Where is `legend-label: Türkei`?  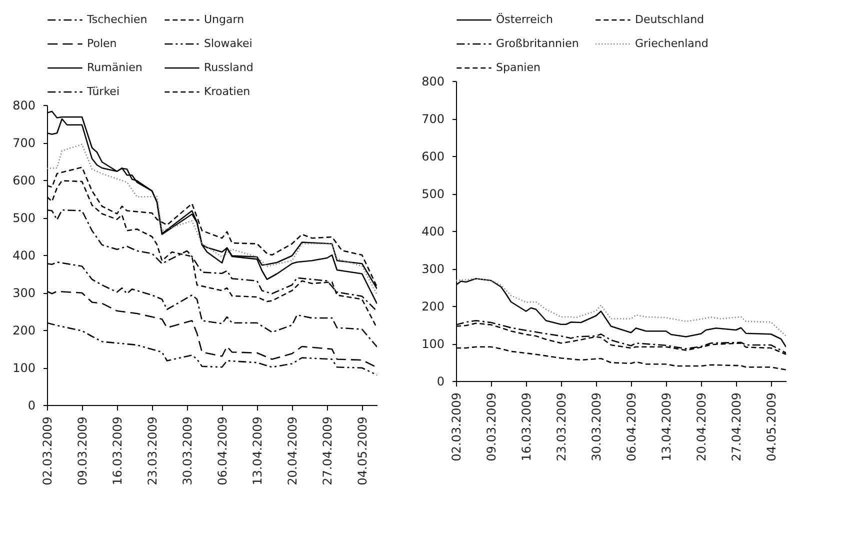 legend-label: Türkei is located at coordinates (103, 91).